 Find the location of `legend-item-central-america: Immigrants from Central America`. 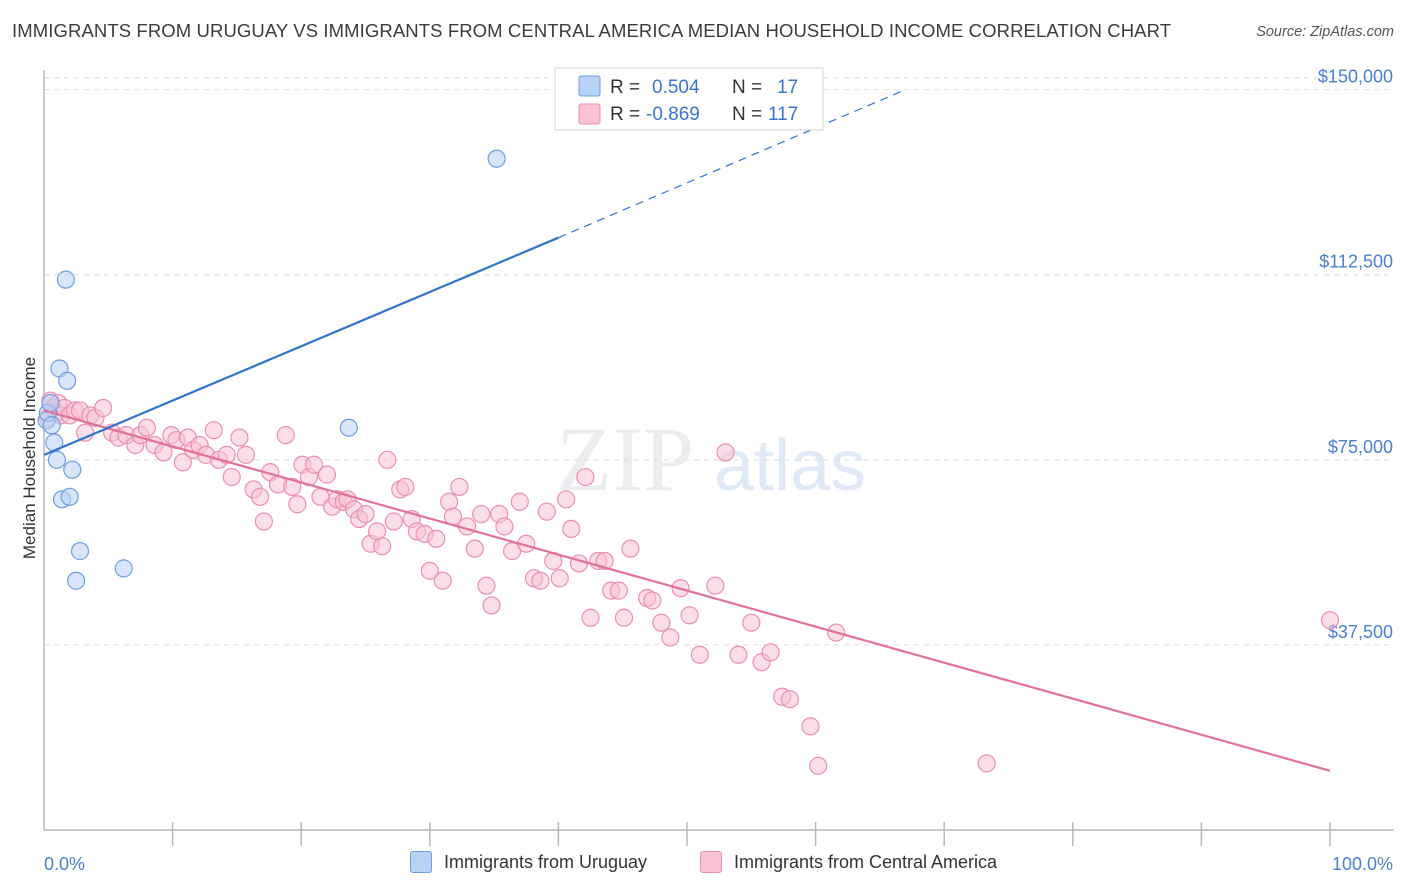

legend-item-central-america: Immigrants from Central America is located at coordinates (848, 862).